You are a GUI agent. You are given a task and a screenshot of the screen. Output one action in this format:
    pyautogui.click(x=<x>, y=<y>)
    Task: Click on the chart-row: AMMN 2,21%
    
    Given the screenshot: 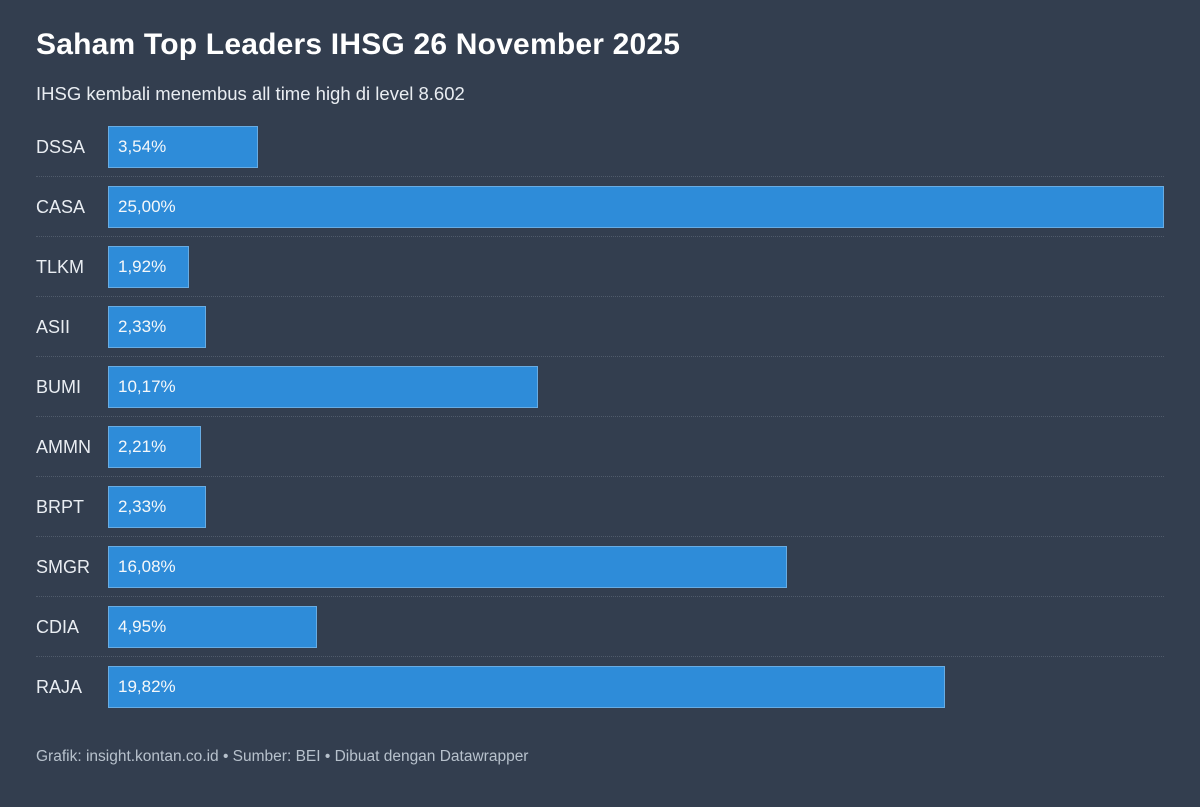 What is the action you would take?
    pyautogui.click(x=600, y=447)
    